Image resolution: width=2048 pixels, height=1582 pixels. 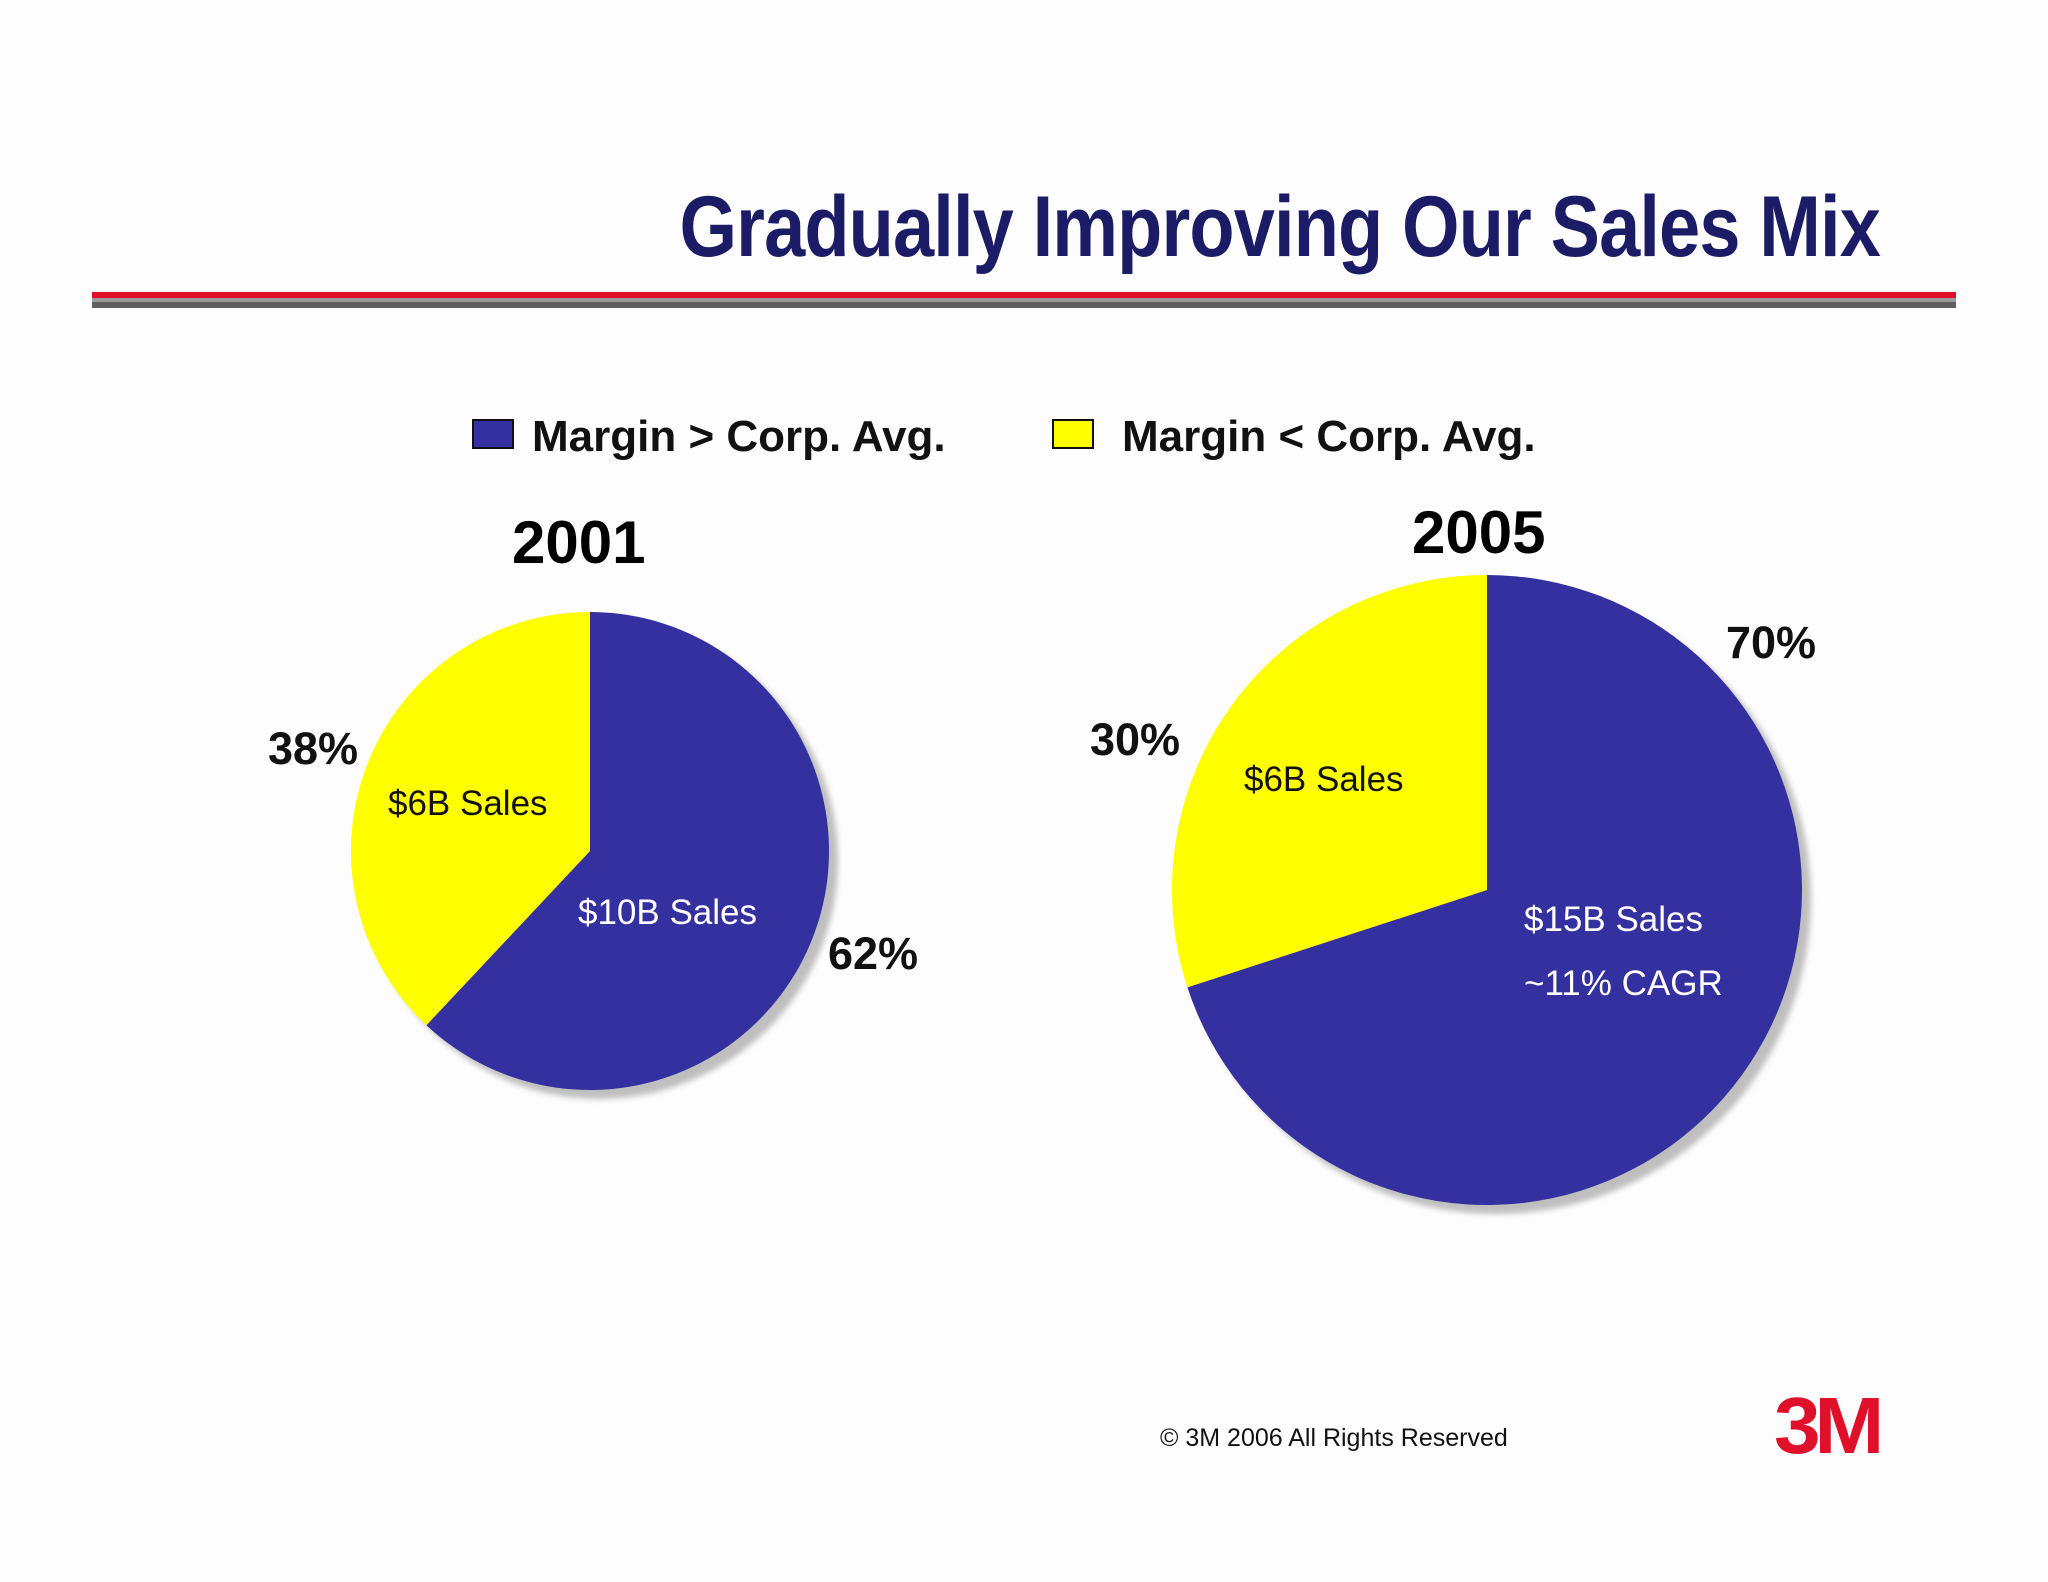 What do you see at coordinates (668, 912) in the screenshot?
I see `pie-2001-sales-above-avg: $10B Sales` at bounding box center [668, 912].